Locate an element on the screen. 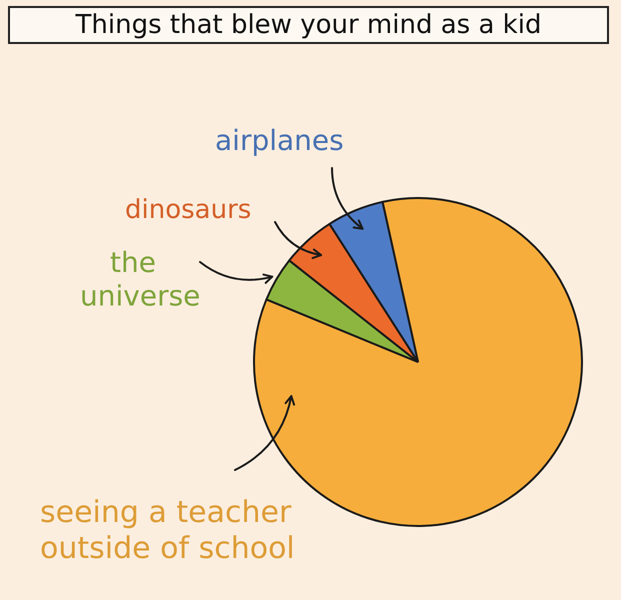  chart-title: Things that blew your mind as a kid is located at coordinates (308, 25).